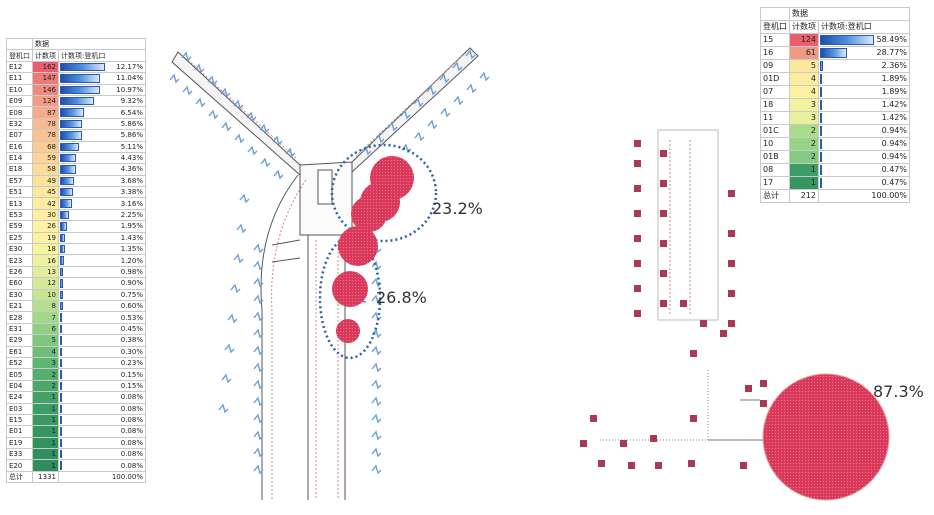 The width and height of the screenshot is (934, 515). What do you see at coordinates (131, 306) in the screenshot?
I see `row-percent: 0.60%` at bounding box center [131, 306].